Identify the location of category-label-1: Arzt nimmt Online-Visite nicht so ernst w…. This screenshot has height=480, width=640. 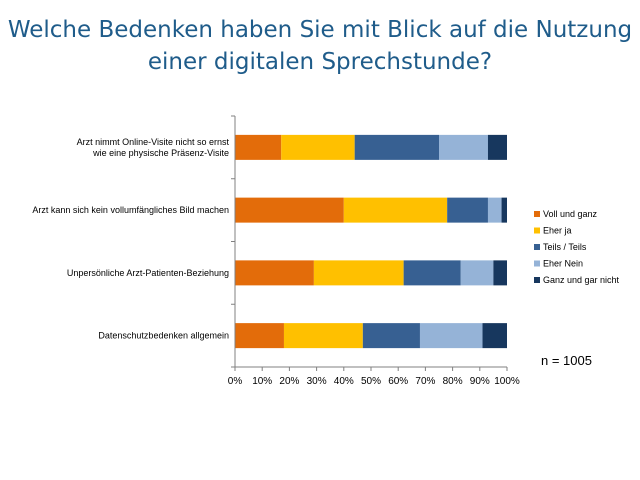
(153, 147).